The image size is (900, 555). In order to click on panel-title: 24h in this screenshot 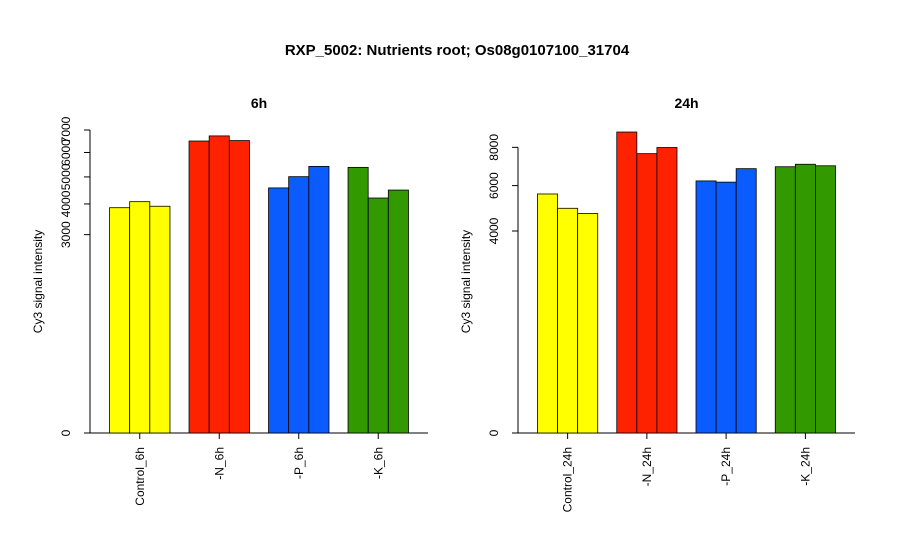, I will do `click(686, 103)`.